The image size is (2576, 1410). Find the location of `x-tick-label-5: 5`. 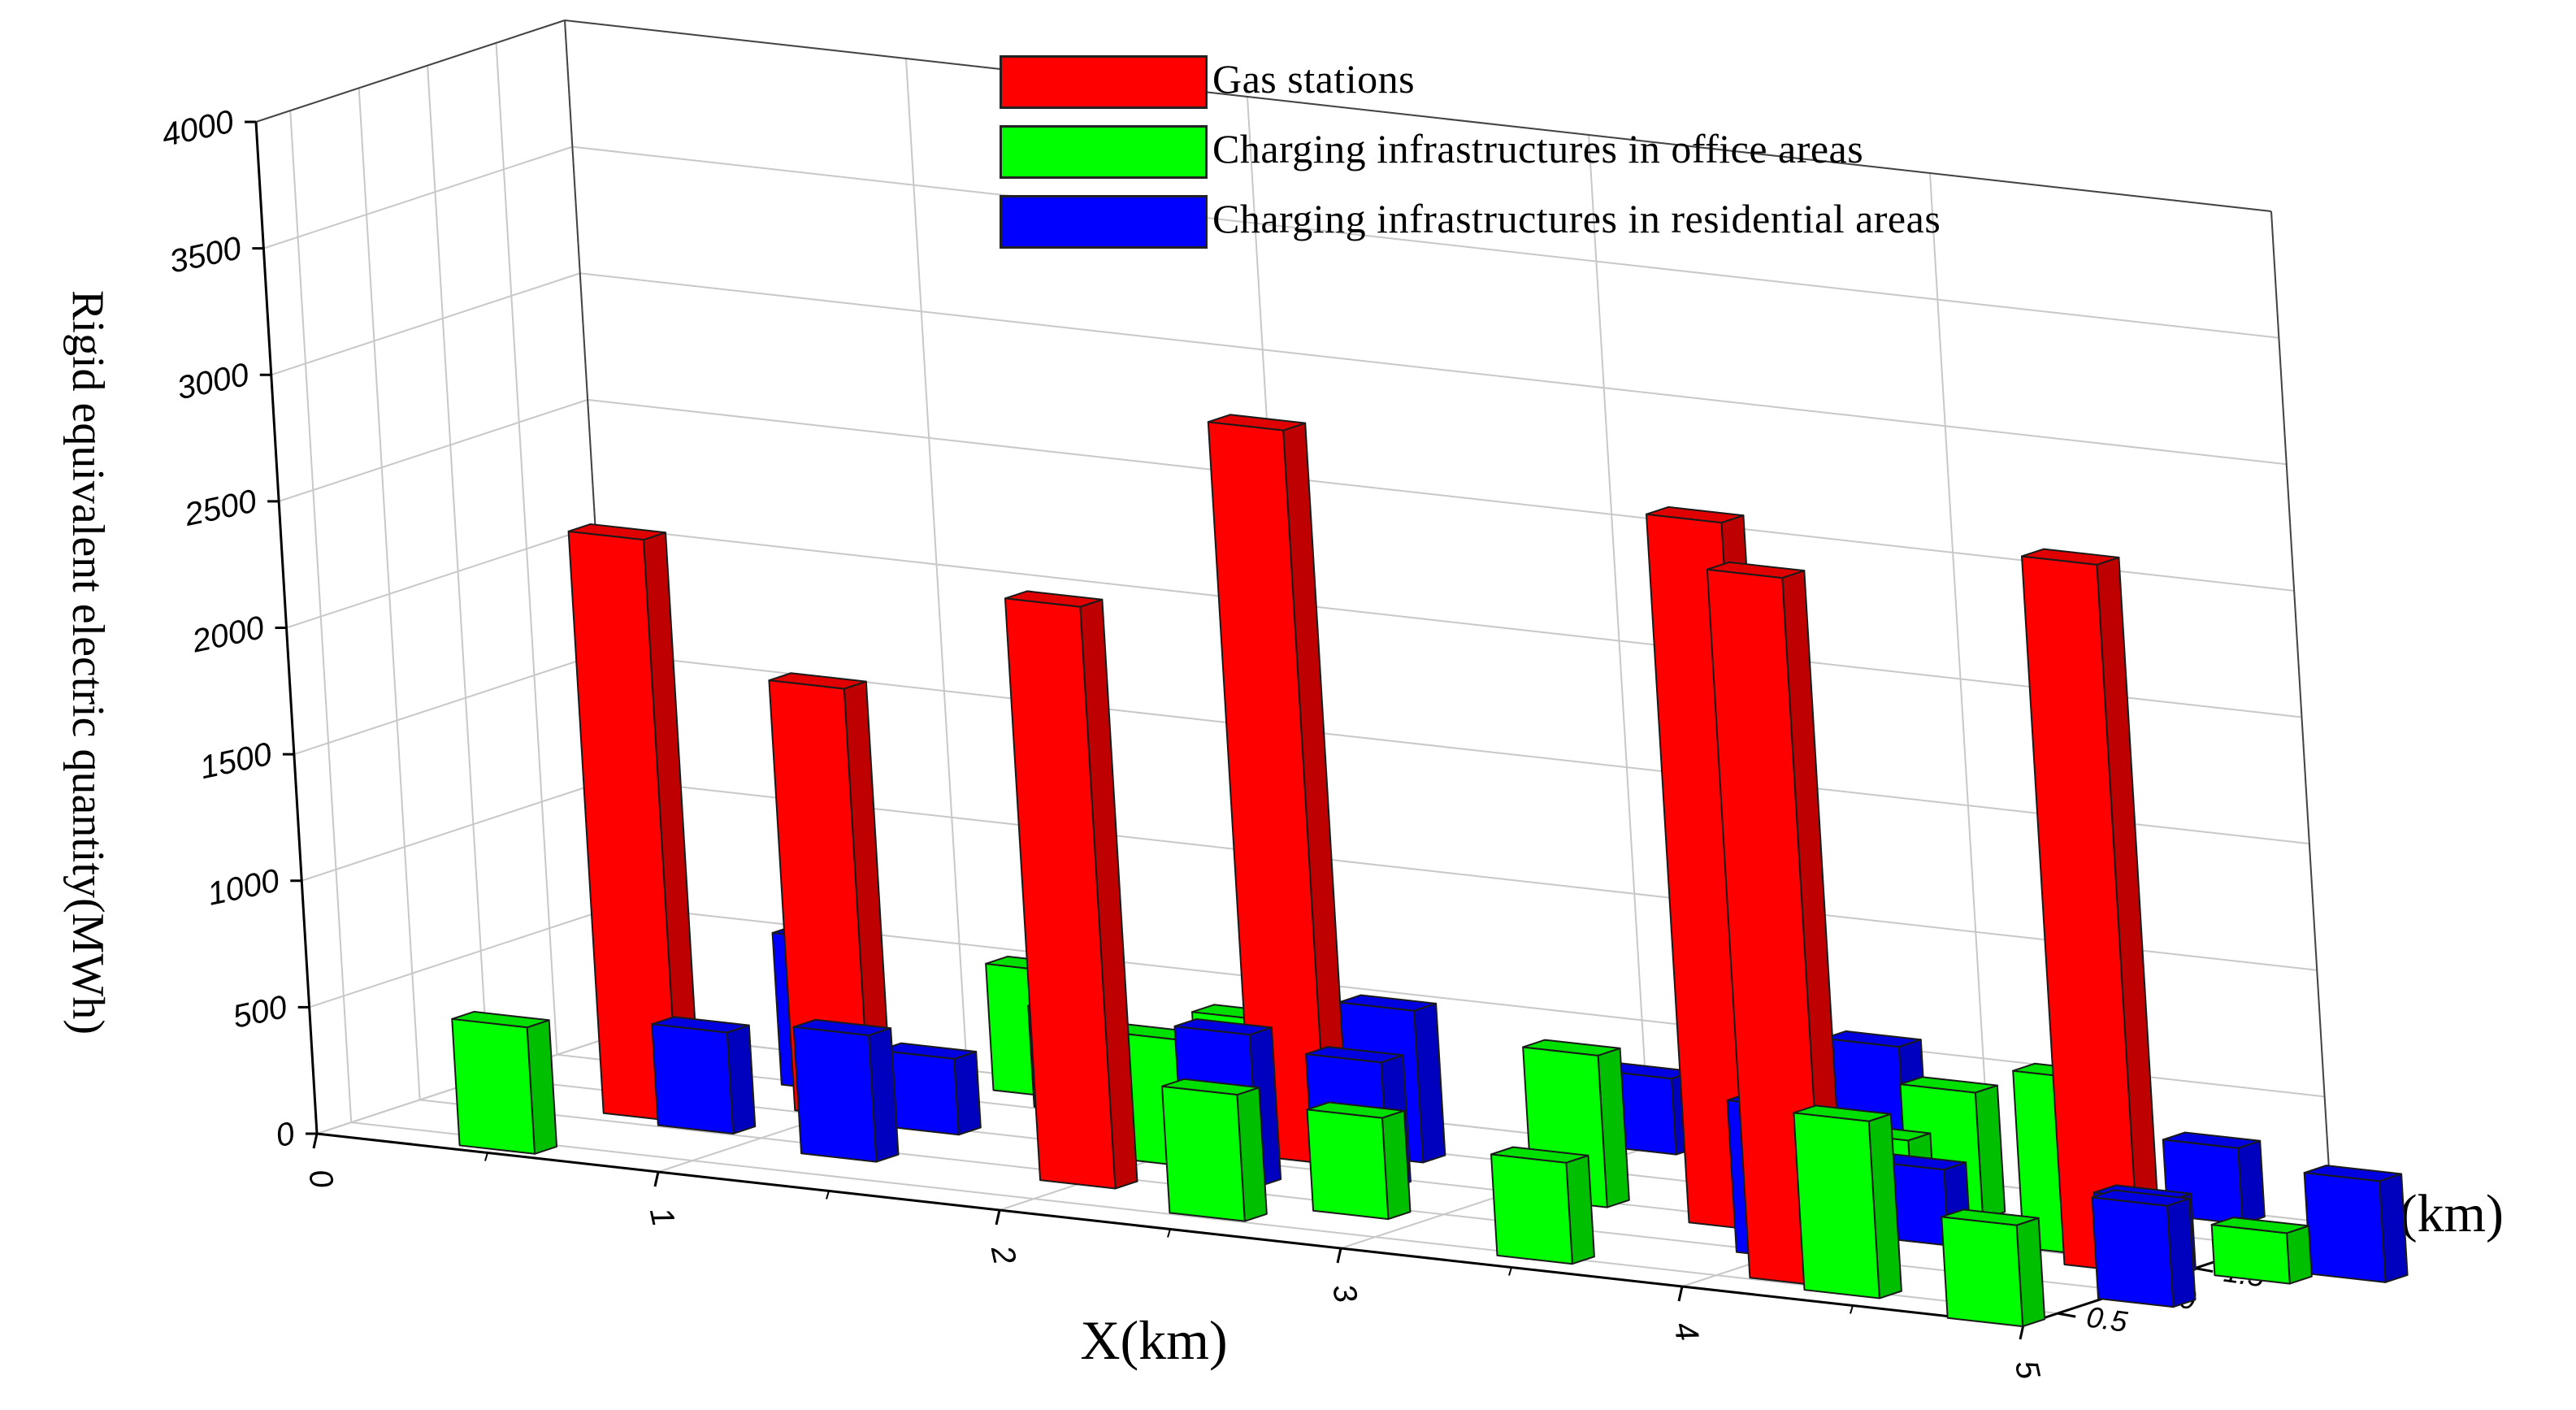

x-tick-label-5: 5 is located at coordinates (2027, 1370).